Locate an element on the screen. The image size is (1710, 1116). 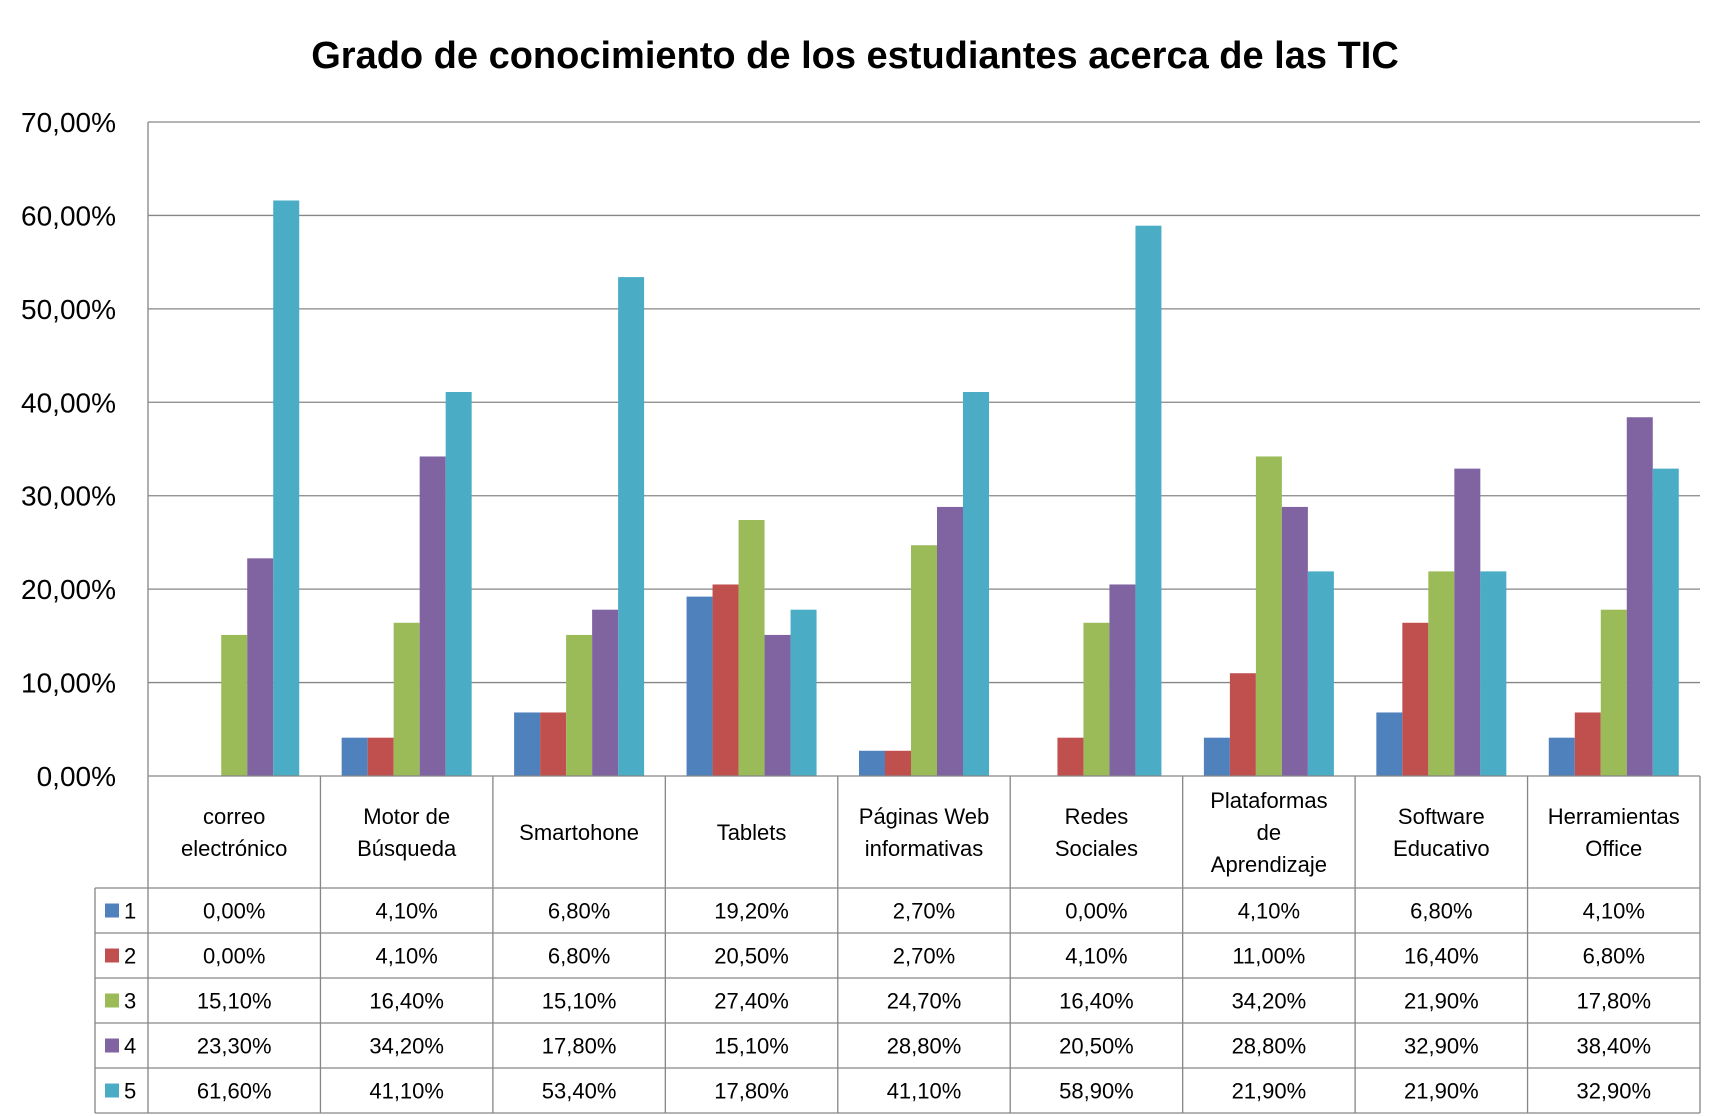
table-cell: 34,20% is located at coordinates (1269, 1001).